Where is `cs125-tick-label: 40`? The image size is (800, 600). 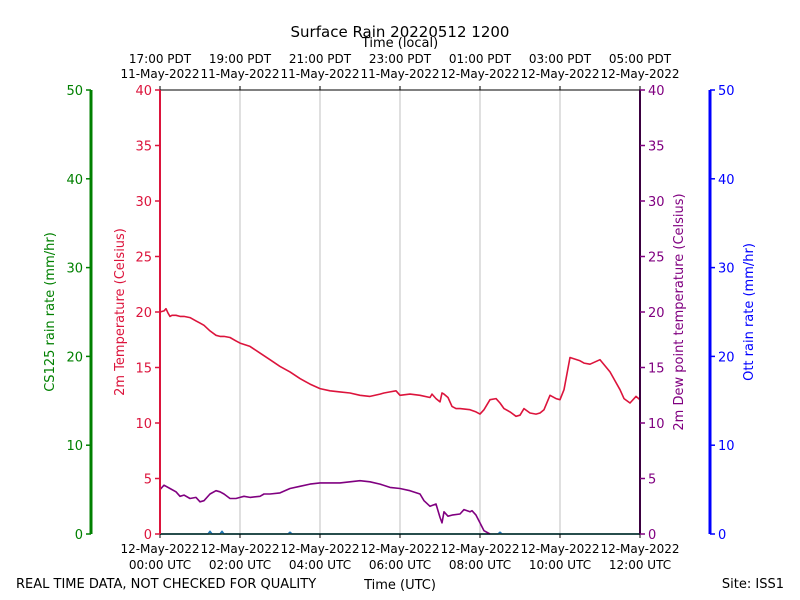
cs125-tick-label: 40 is located at coordinates (74, 180).